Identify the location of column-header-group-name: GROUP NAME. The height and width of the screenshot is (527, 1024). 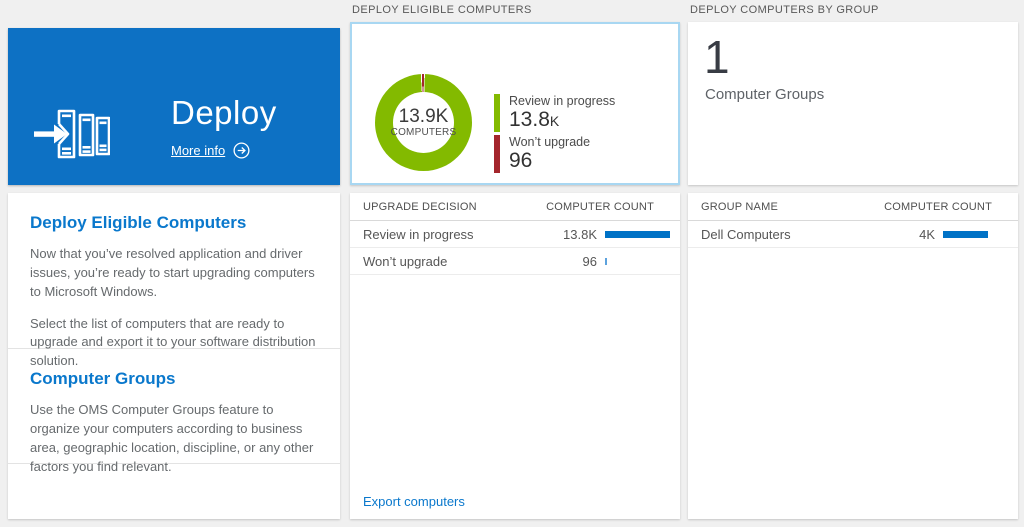
(739, 206).